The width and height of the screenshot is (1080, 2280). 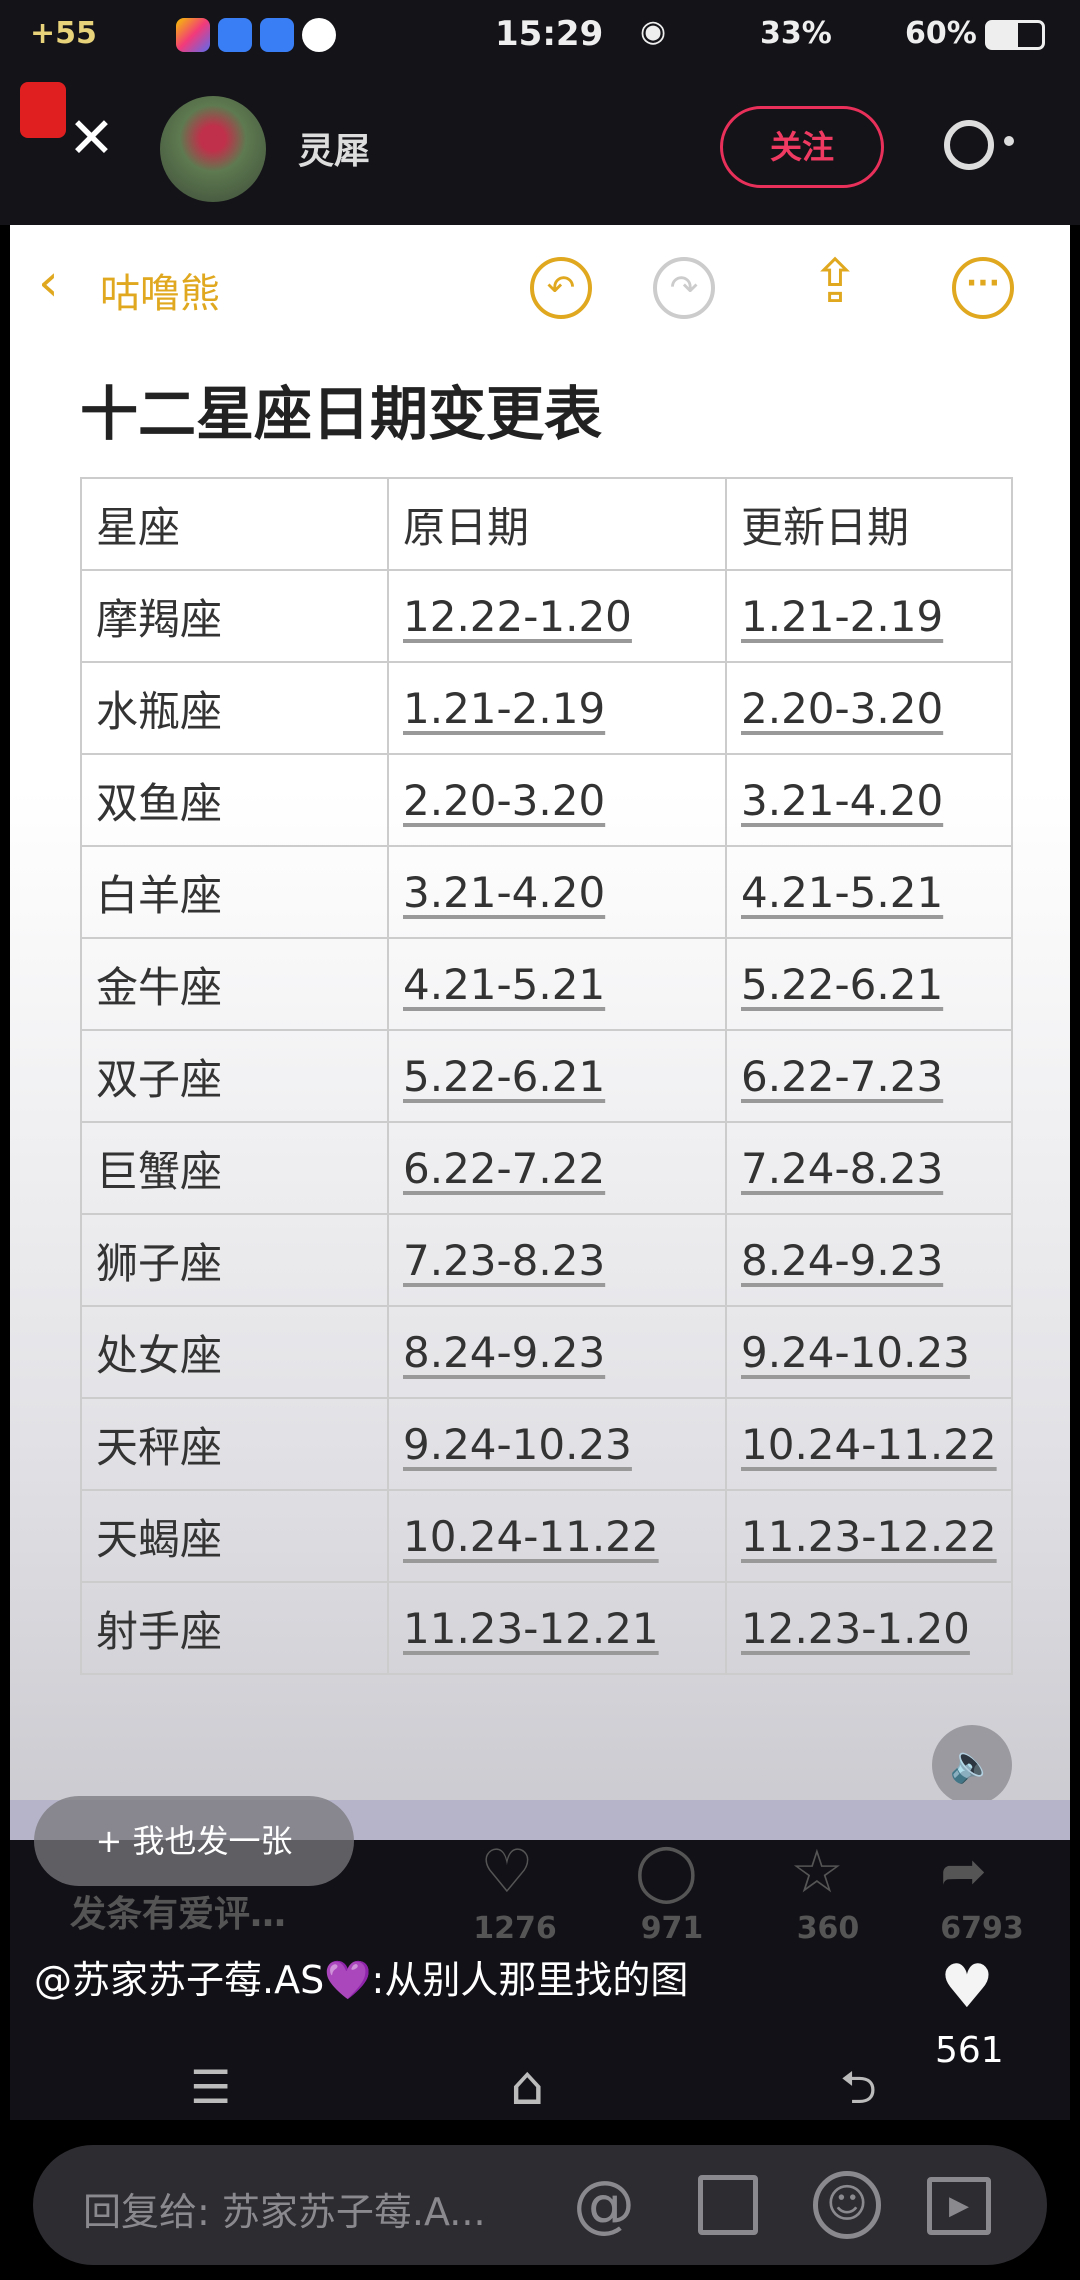 What do you see at coordinates (561, 288) in the screenshot?
I see `undo-icon: ↶` at bounding box center [561, 288].